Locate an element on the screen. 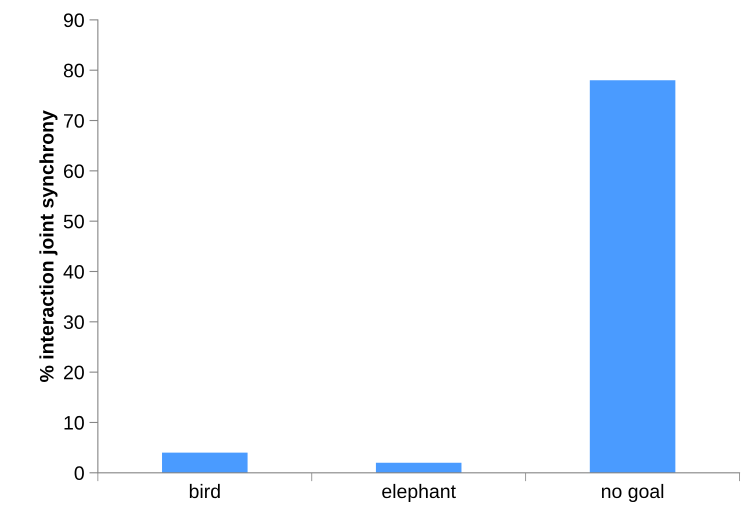 The image size is (747, 523). y-tick-label: 60 is located at coordinates (74, 171).